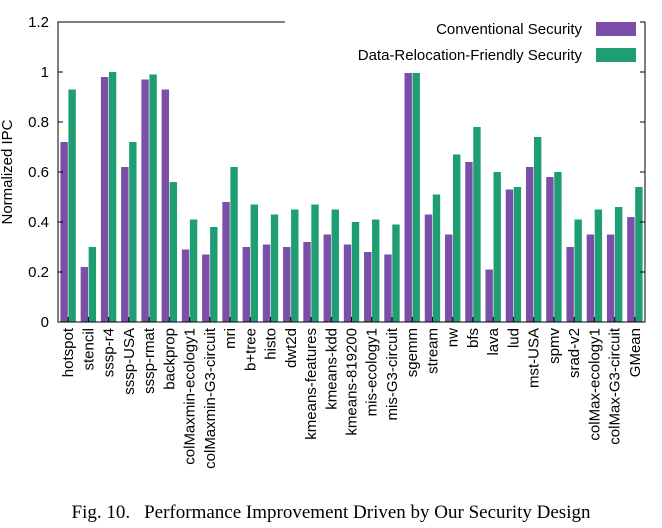 The image size is (662, 528). I want to click on x-tick-label-0: hotspot, so click(68, 352).